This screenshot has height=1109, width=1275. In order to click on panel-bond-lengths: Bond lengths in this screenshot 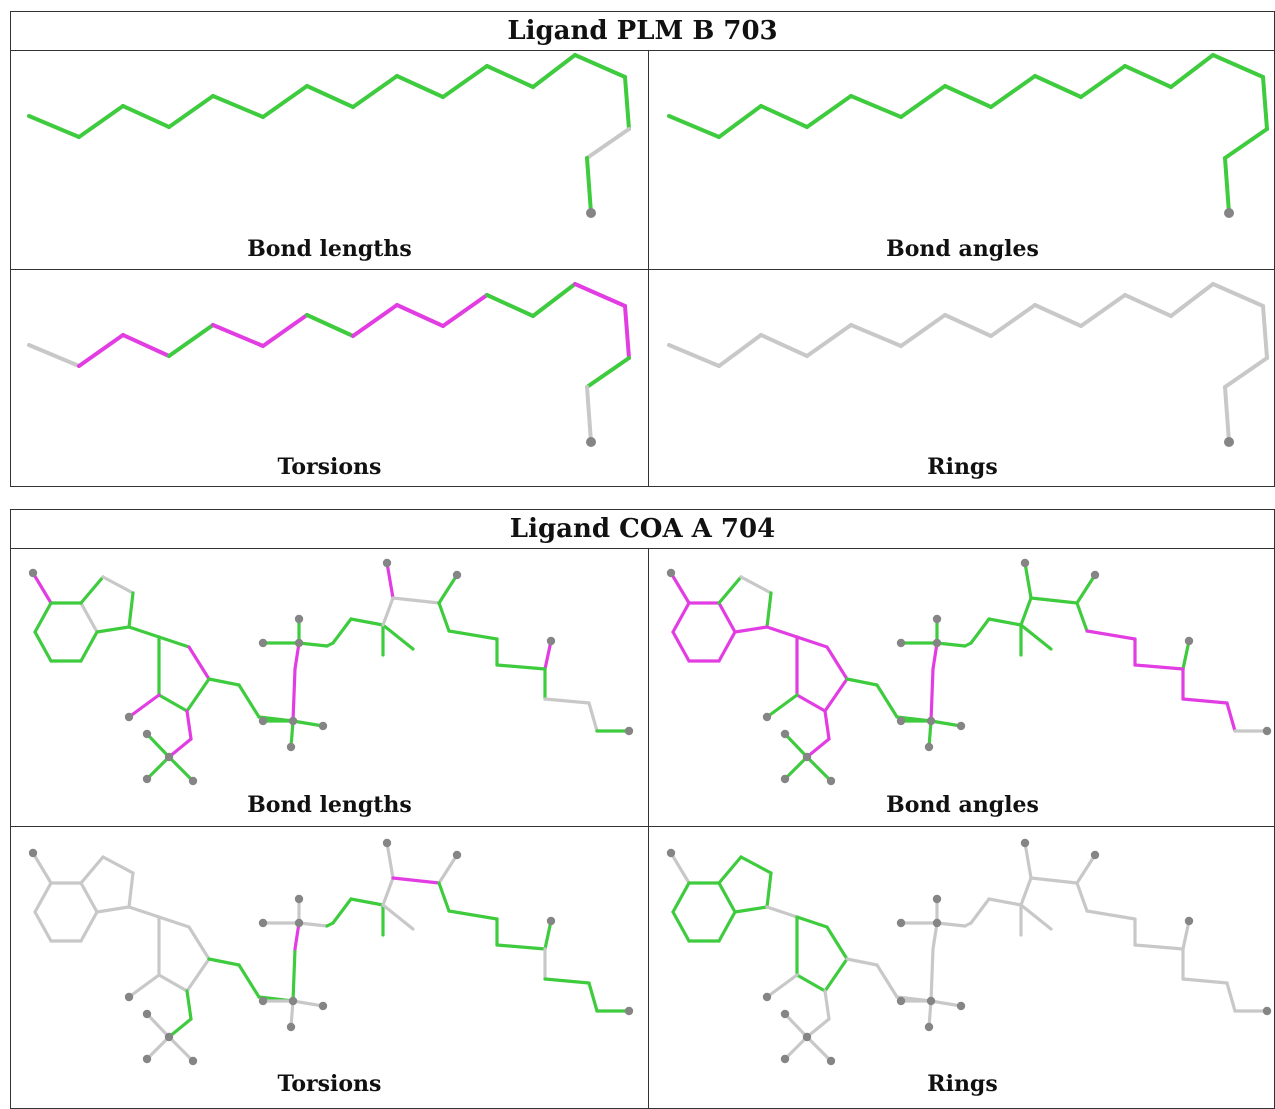, I will do `click(329, 160)`.